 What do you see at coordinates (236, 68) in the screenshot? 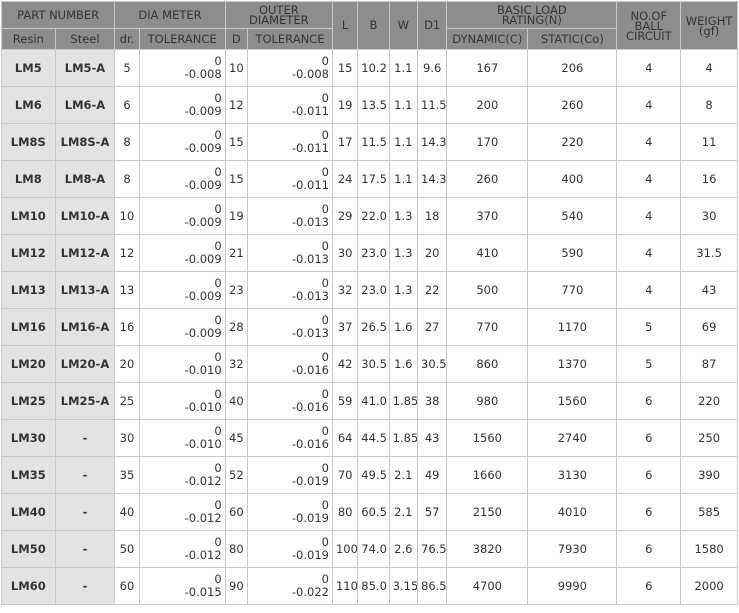
I see `cell-d: 10` at bounding box center [236, 68].